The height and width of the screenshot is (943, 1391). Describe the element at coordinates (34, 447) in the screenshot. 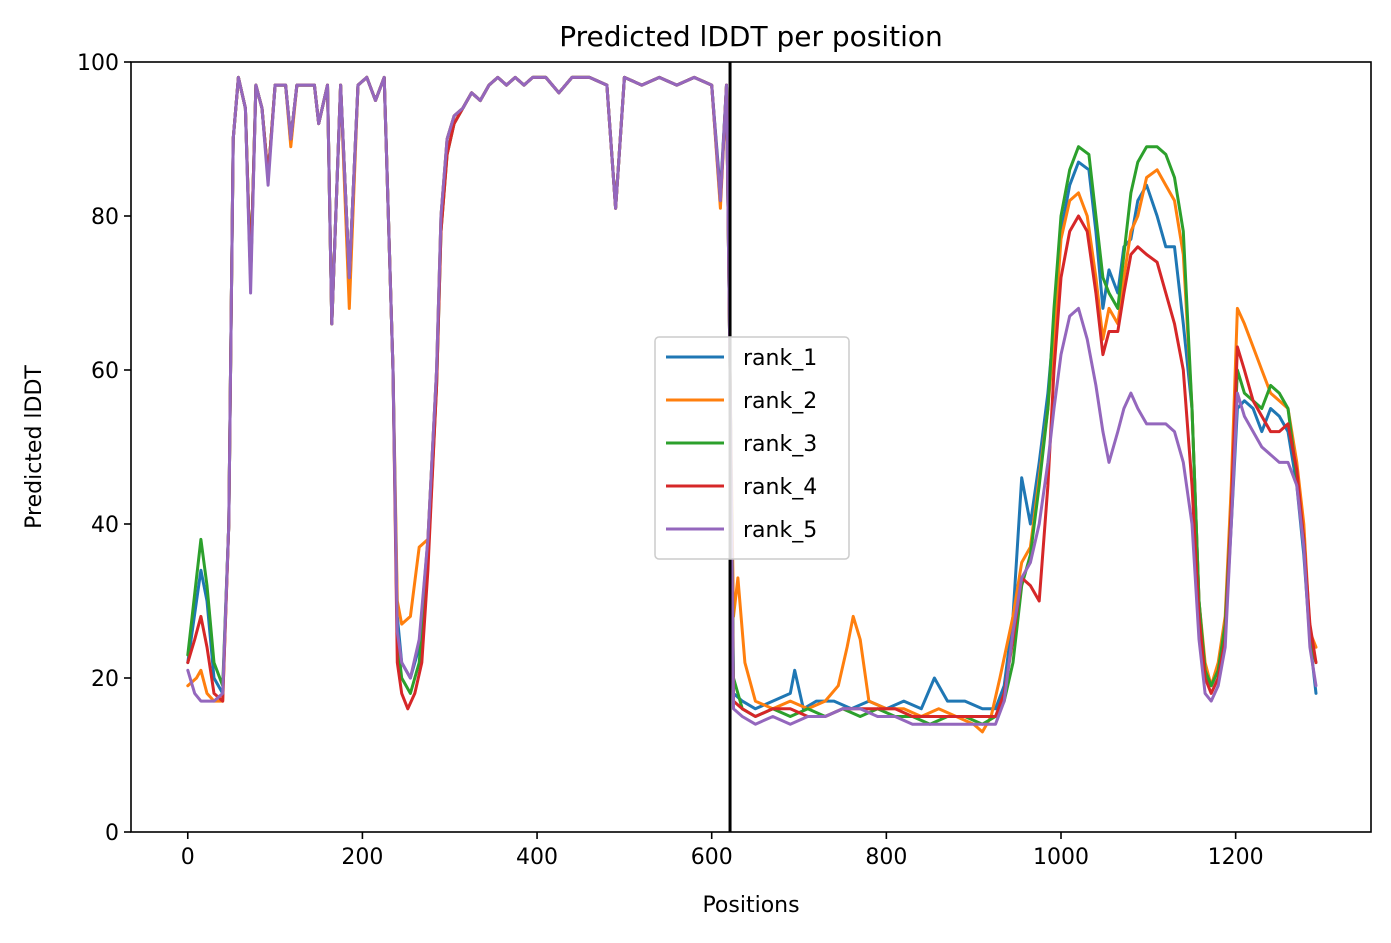

I see `y-axis-label: Predicted lDDT` at that location.